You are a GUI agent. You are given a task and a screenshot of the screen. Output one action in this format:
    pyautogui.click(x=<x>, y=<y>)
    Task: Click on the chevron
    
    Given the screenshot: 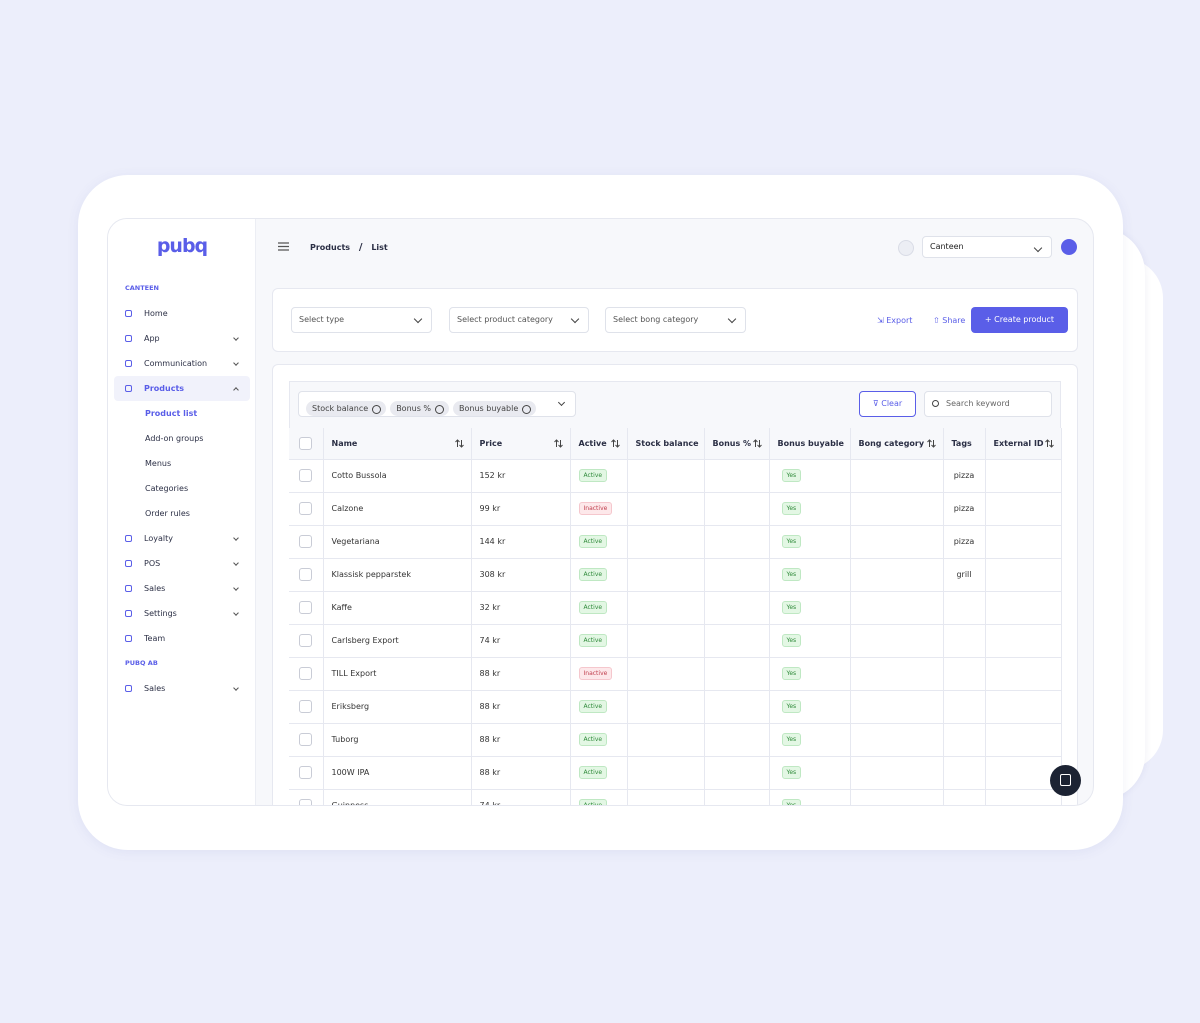 What is the action you would take?
    pyautogui.click(x=236, y=613)
    